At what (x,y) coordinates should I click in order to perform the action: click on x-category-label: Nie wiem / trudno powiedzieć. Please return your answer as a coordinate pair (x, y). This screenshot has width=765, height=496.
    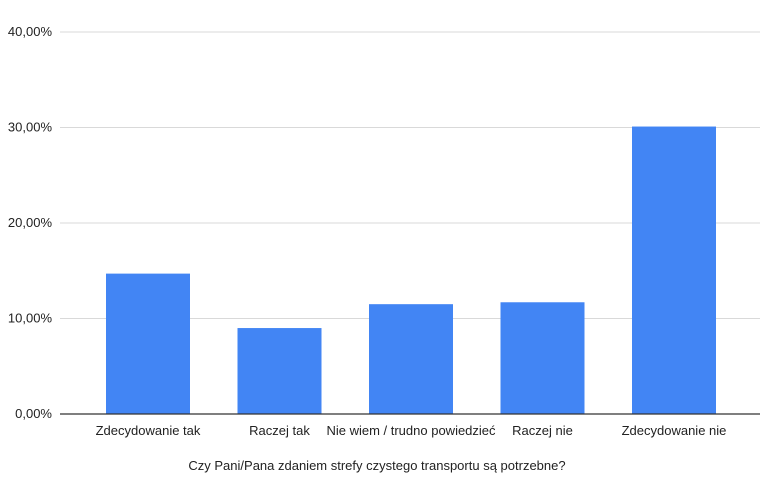
    Looking at the image, I should click on (411, 430).